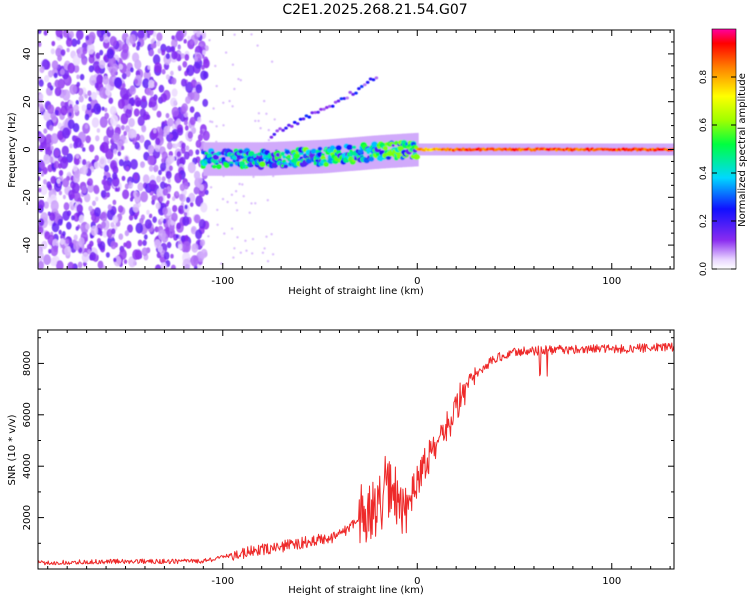 Image resolution: width=750 pixels, height=600 pixels. What do you see at coordinates (27, 101) in the screenshot?
I see `y-tick-label: 20` at bounding box center [27, 101].